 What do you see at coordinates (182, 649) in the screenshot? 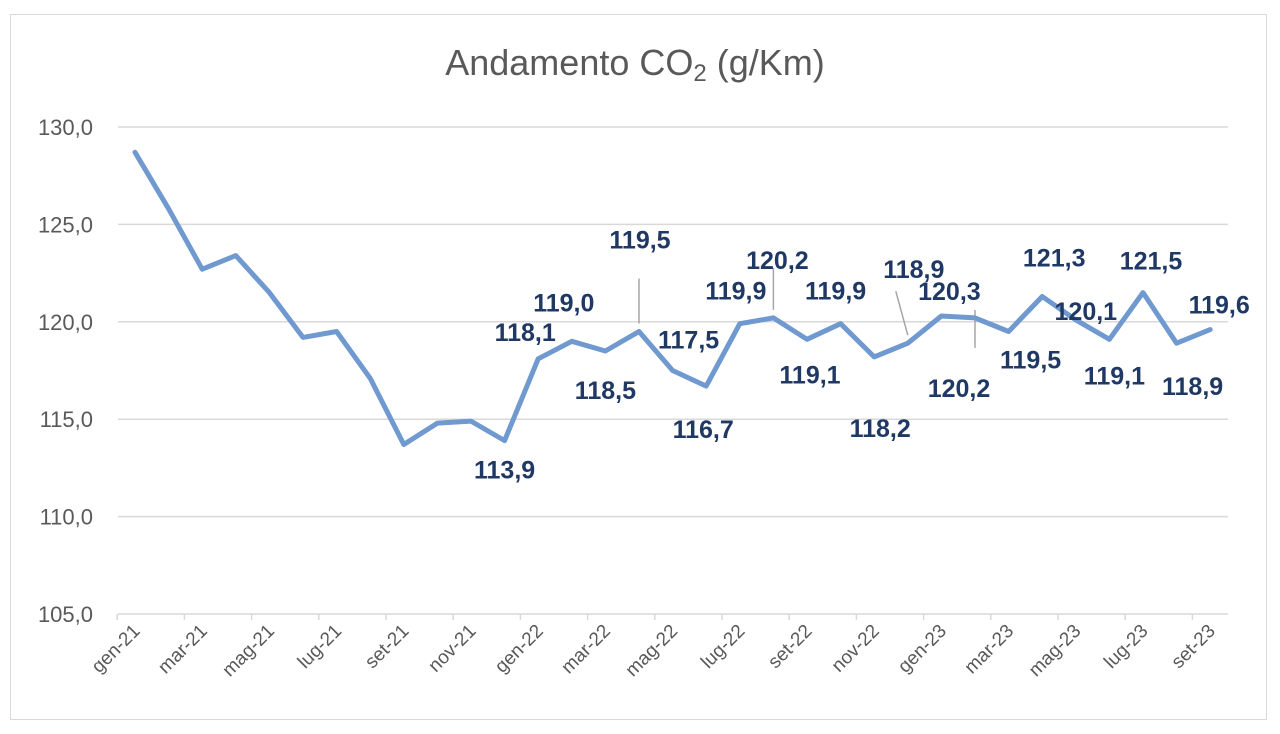
I see `x-tick-label: mar-21` at bounding box center [182, 649].